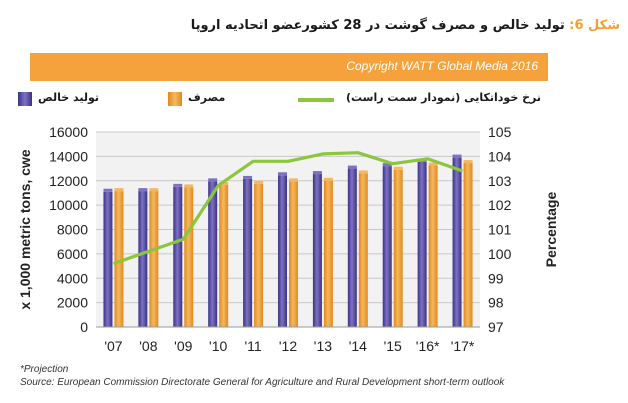  Describe the element at coordinates (500, 181) in the screenshot. I see `y2-tick-label: 103` at that location.